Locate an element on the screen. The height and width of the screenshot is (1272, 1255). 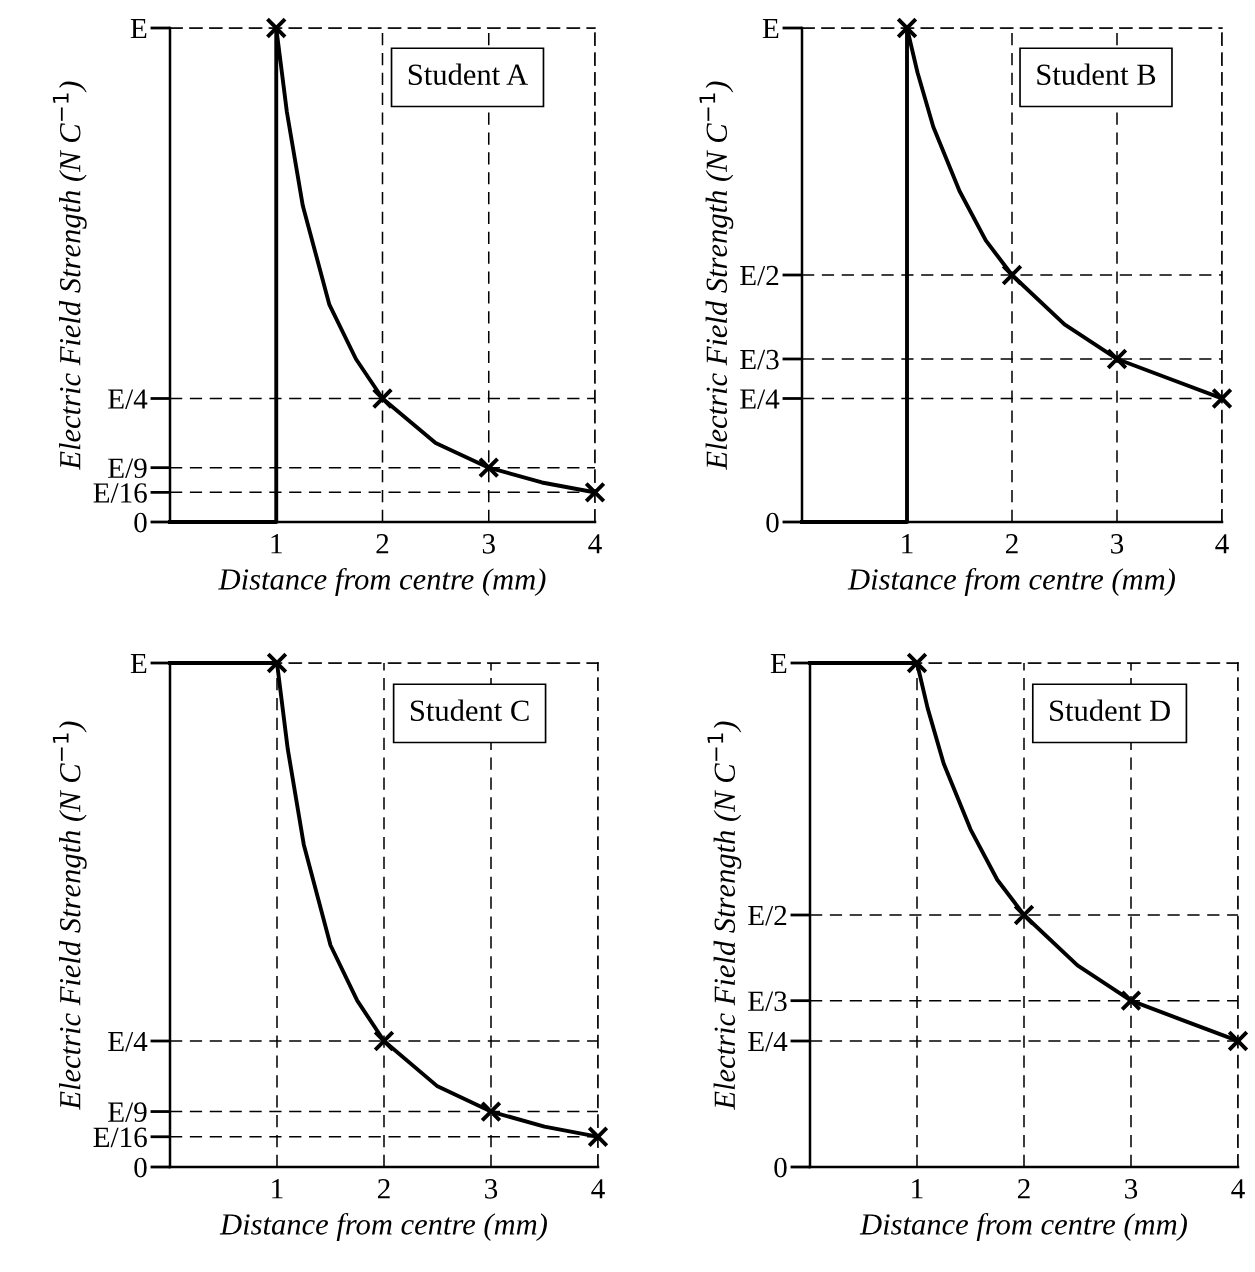
text: Student A is located at coordinates (468, 74).